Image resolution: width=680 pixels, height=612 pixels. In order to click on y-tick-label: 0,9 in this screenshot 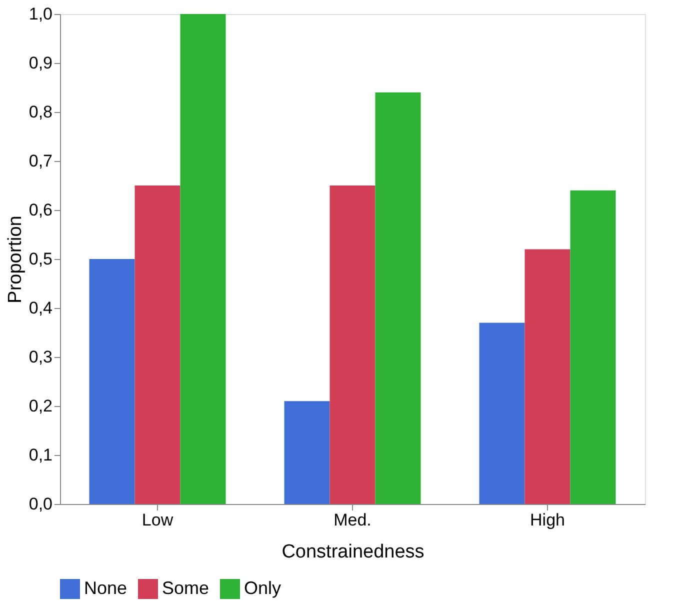, I will do `click(40, 63)`.